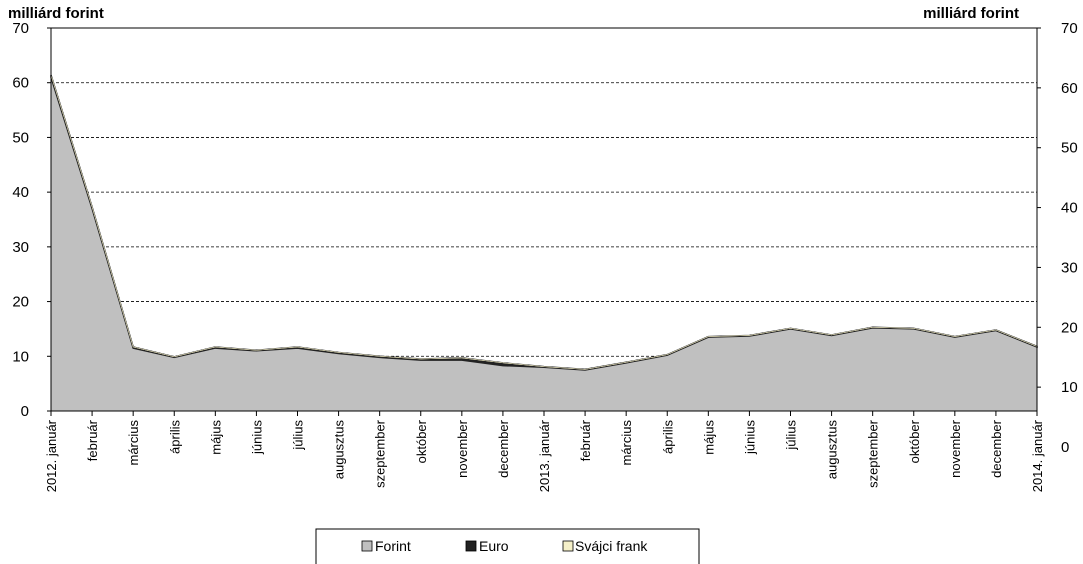 Image resolution: width=1083 pixels, height=564 pixels. Describe the element at coordinates (471, 546) in the screenshot. I see `legend-swatch-euro` at that location.